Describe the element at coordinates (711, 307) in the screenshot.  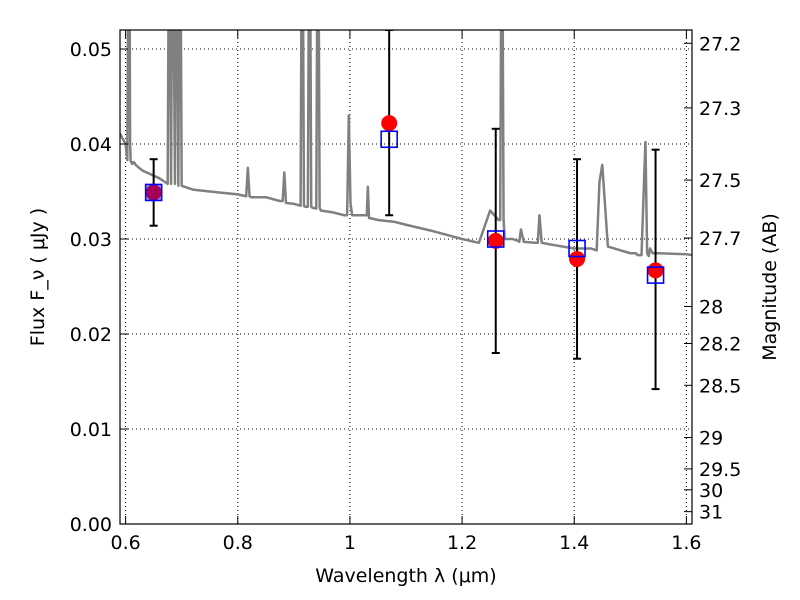
I see `right-tick-label: 28` at that location.